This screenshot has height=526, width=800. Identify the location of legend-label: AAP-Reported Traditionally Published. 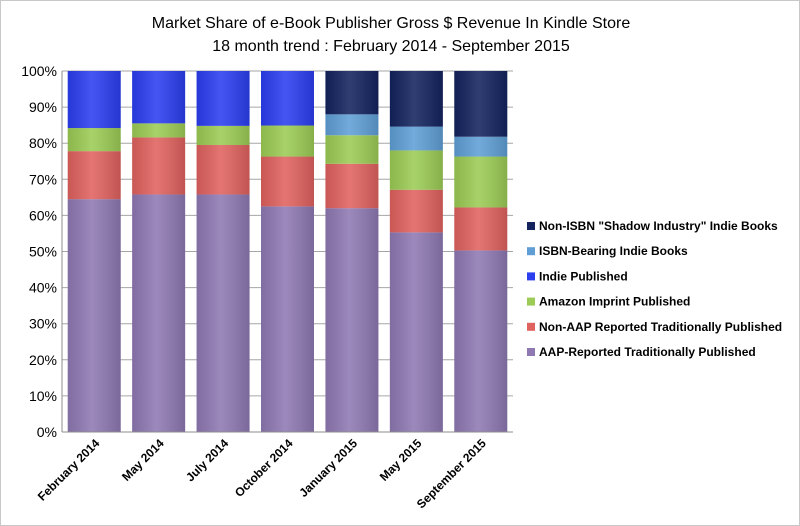
(647, 352).